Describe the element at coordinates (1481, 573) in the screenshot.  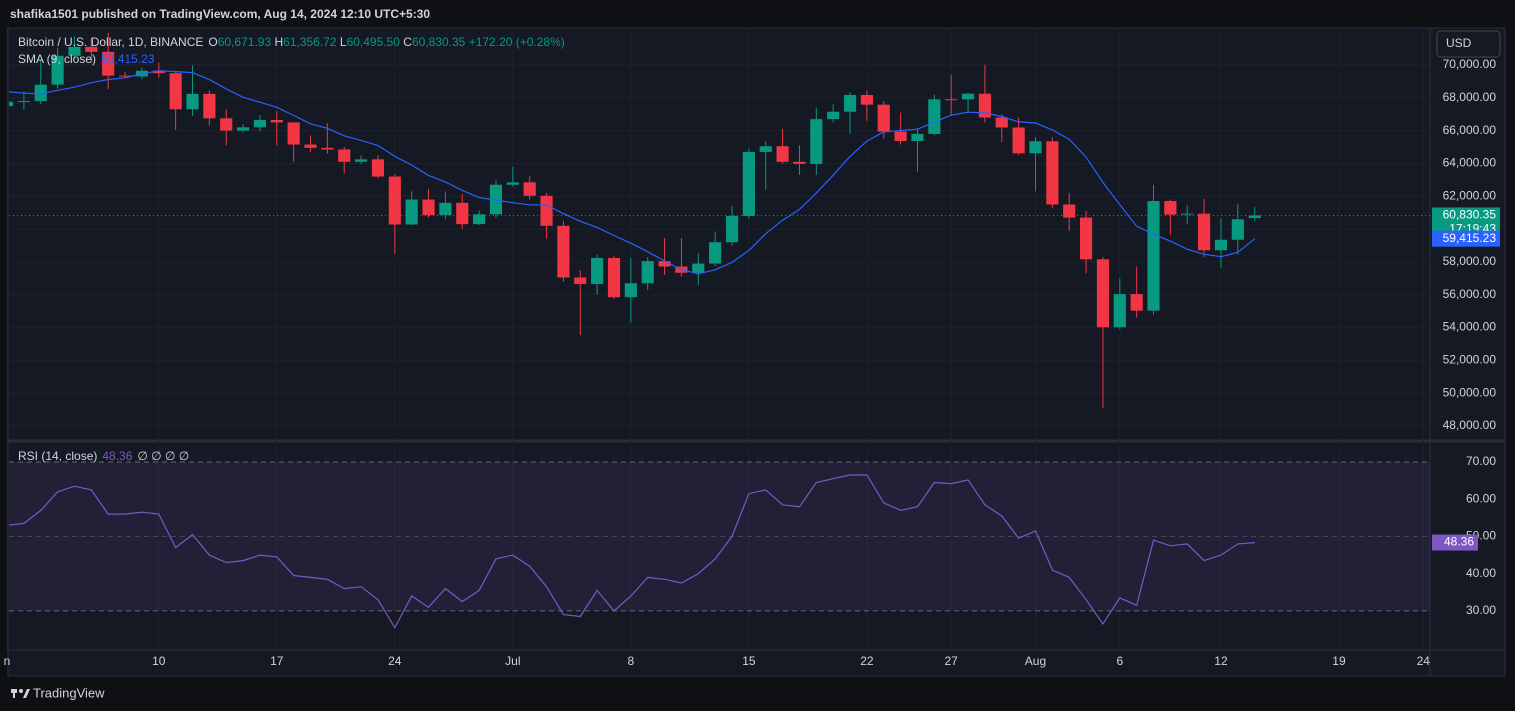
I see `rsi-tick-label: 40.00` at that location.